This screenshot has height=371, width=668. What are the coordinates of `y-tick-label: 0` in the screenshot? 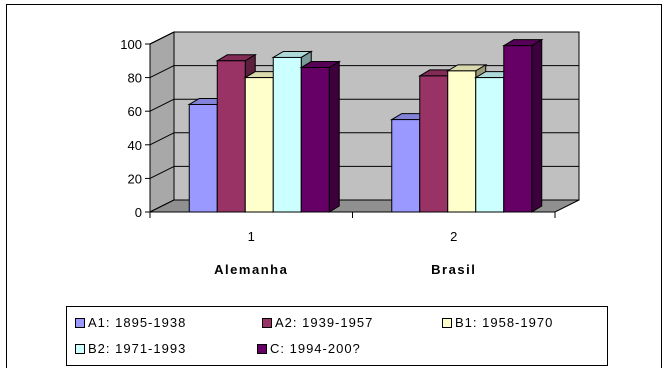 It's located at (138, 212).